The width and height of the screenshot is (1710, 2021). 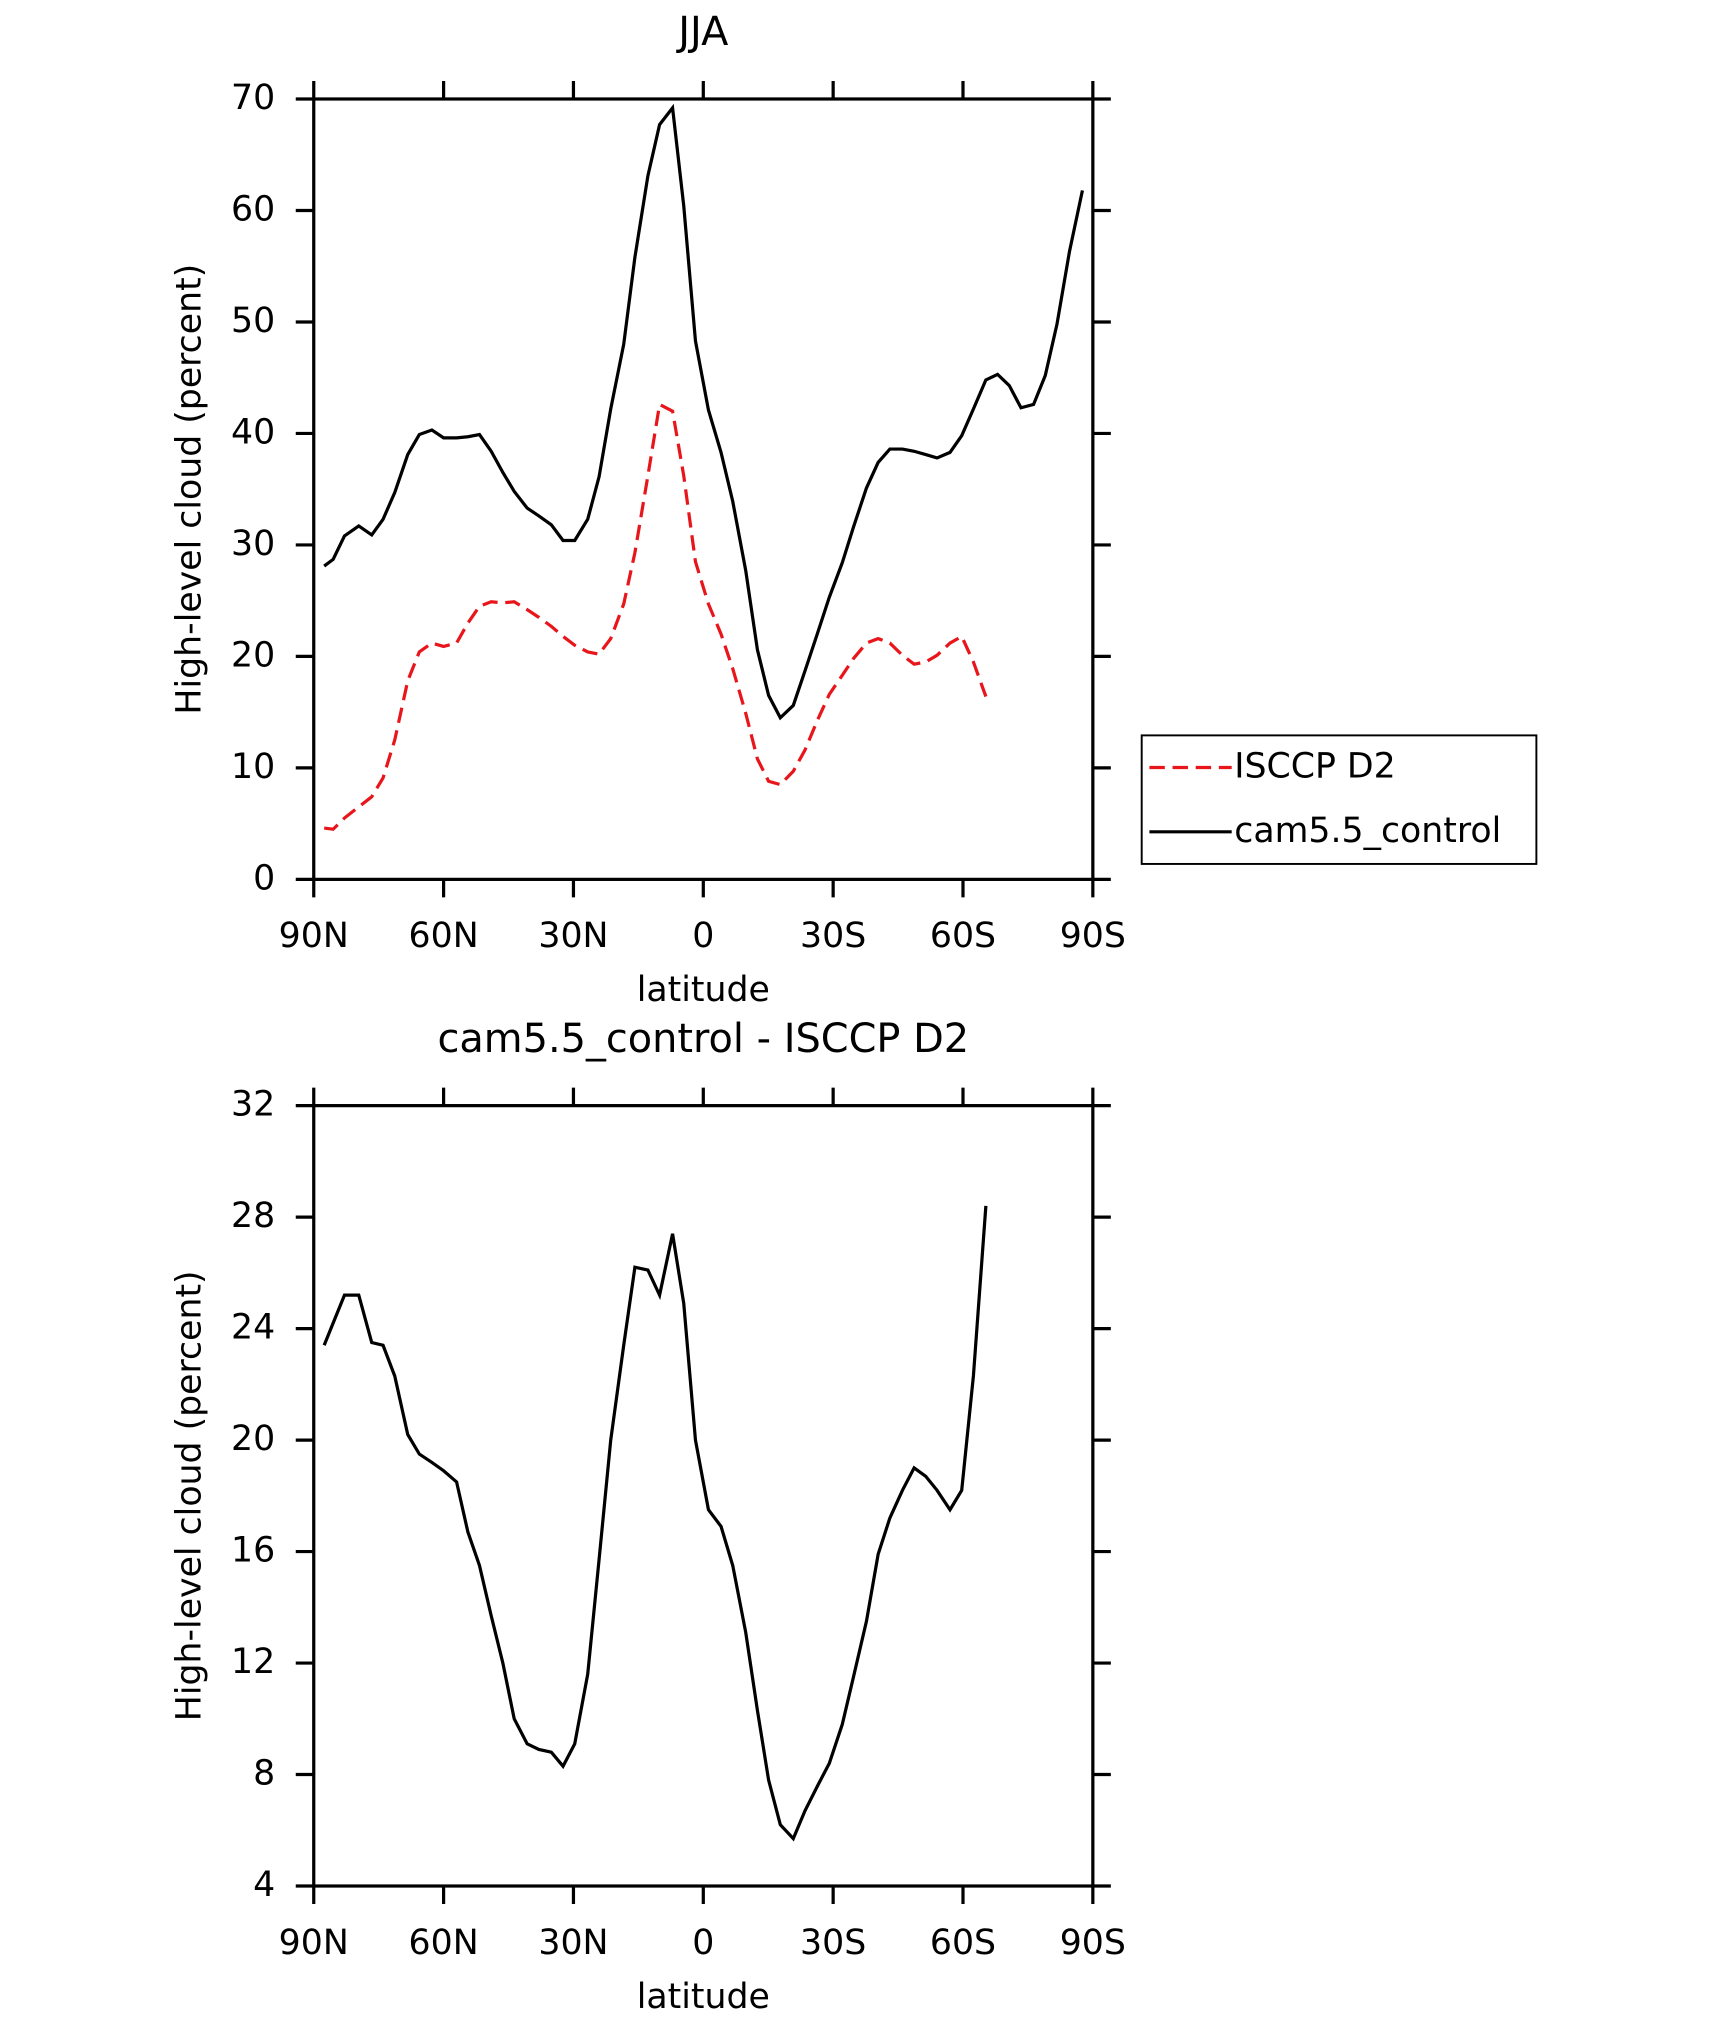 I want to click on y-tick-label: 16, so click(x=253, y=1551).